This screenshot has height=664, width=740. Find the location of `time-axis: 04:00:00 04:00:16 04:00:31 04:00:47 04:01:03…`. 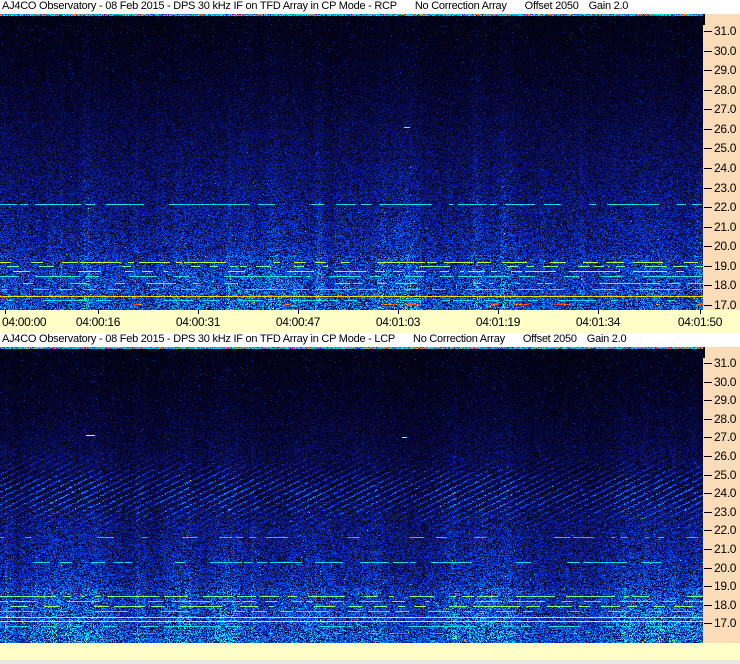

time-axis: 04:00:00 04:00:16 04:00:31 04:00:47 04:01:03… is located at coordinates (370, 321).